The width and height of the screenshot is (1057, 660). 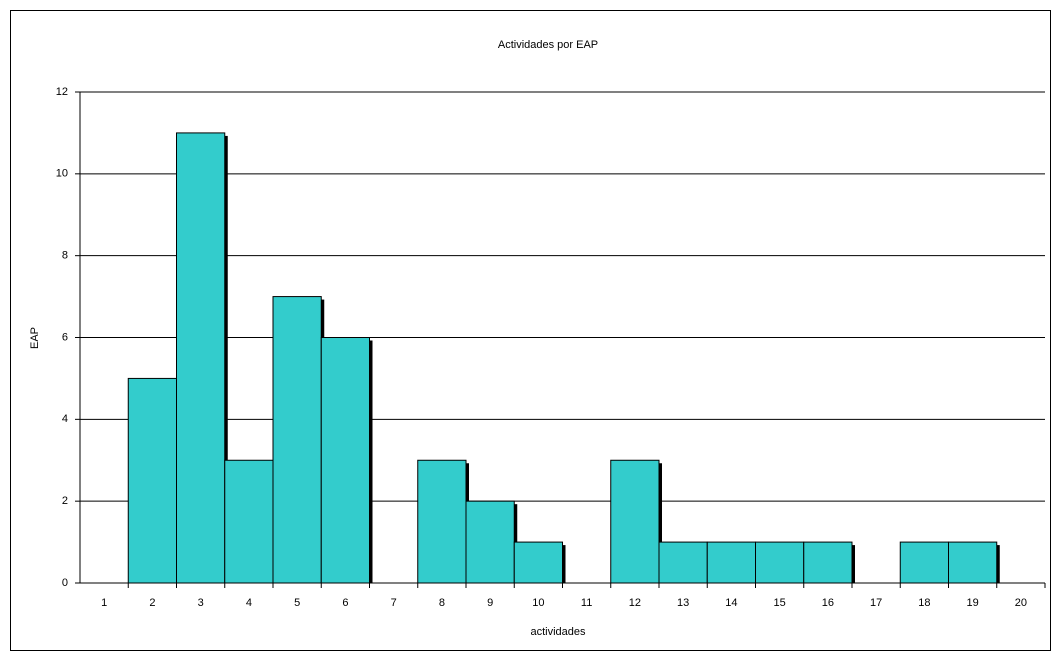 I want to click on x-tick-label: 2, so click(x=152, y=603).